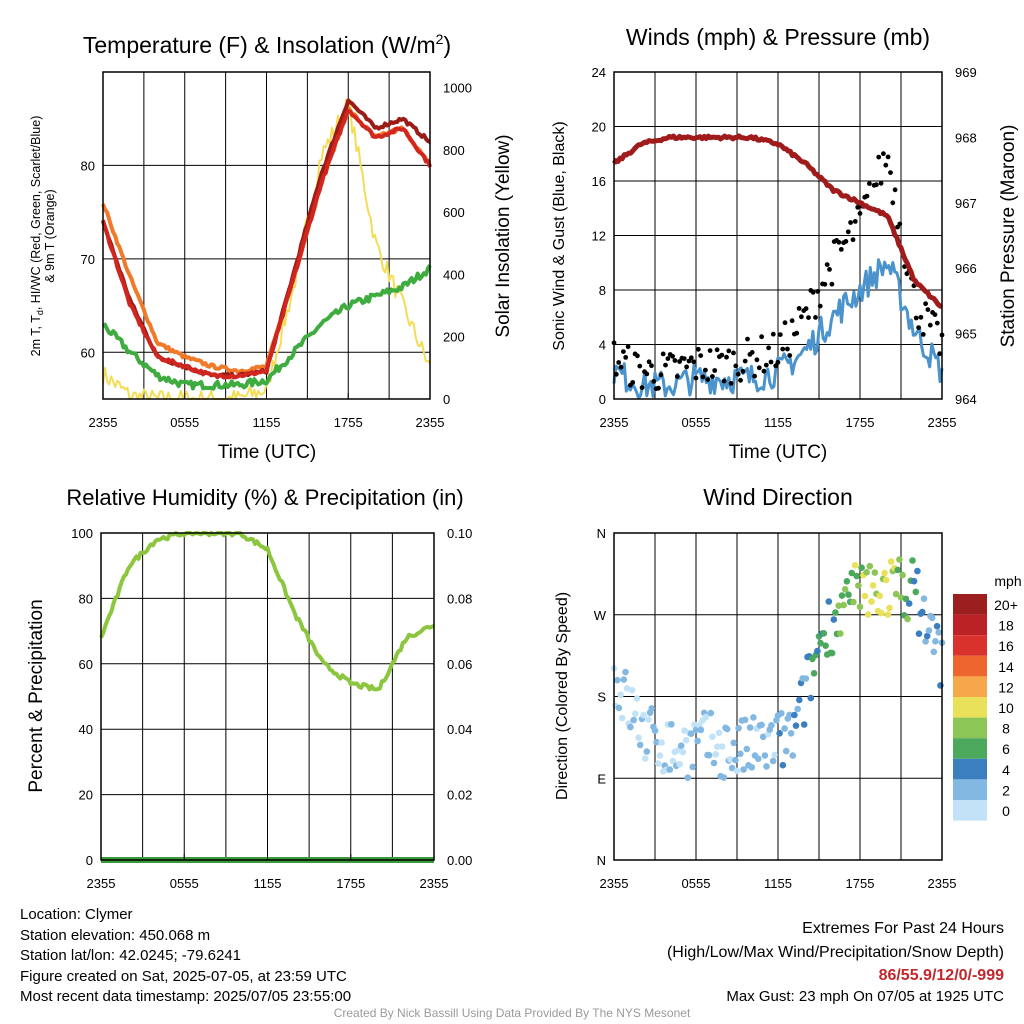 The height and width of the screenshot is (1024, 1024). What do you see at coordinates (602, 399) in the screenshot?
I see `y-tick-label: 0` at bounding box center [602, 399].